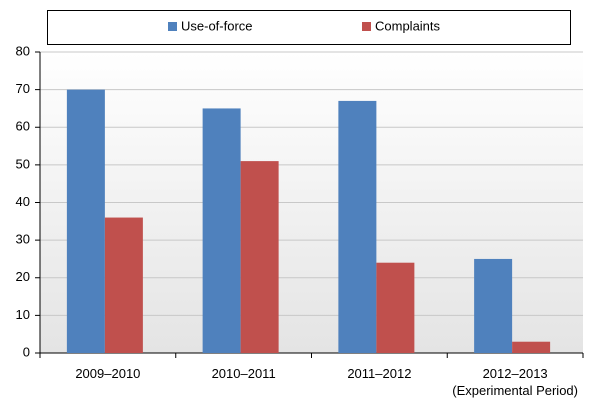 Image resolution: width=600 pixels, height=409 pixels. What do you see at coordinates (515, 382) in the screenshot?
I see `x-tick-label: 2012–2013 (Experimental Period)` at bounding box center [515, 382].